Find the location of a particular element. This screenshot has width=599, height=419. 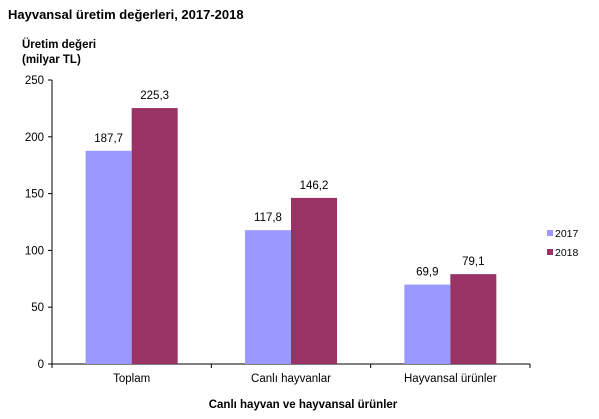

data-label: 146,2 is located at coordinates (314, 186).